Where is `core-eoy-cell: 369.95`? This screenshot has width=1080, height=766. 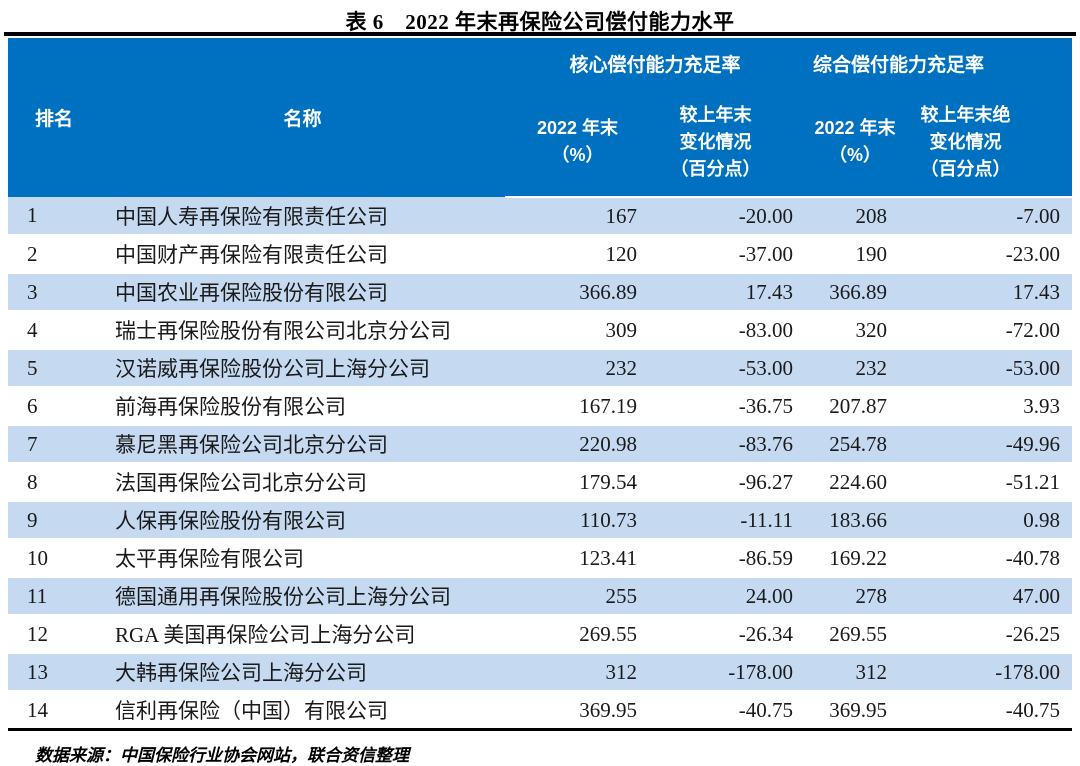
core-eoy-cell: 369.95 is located at coordinates (577, 711).